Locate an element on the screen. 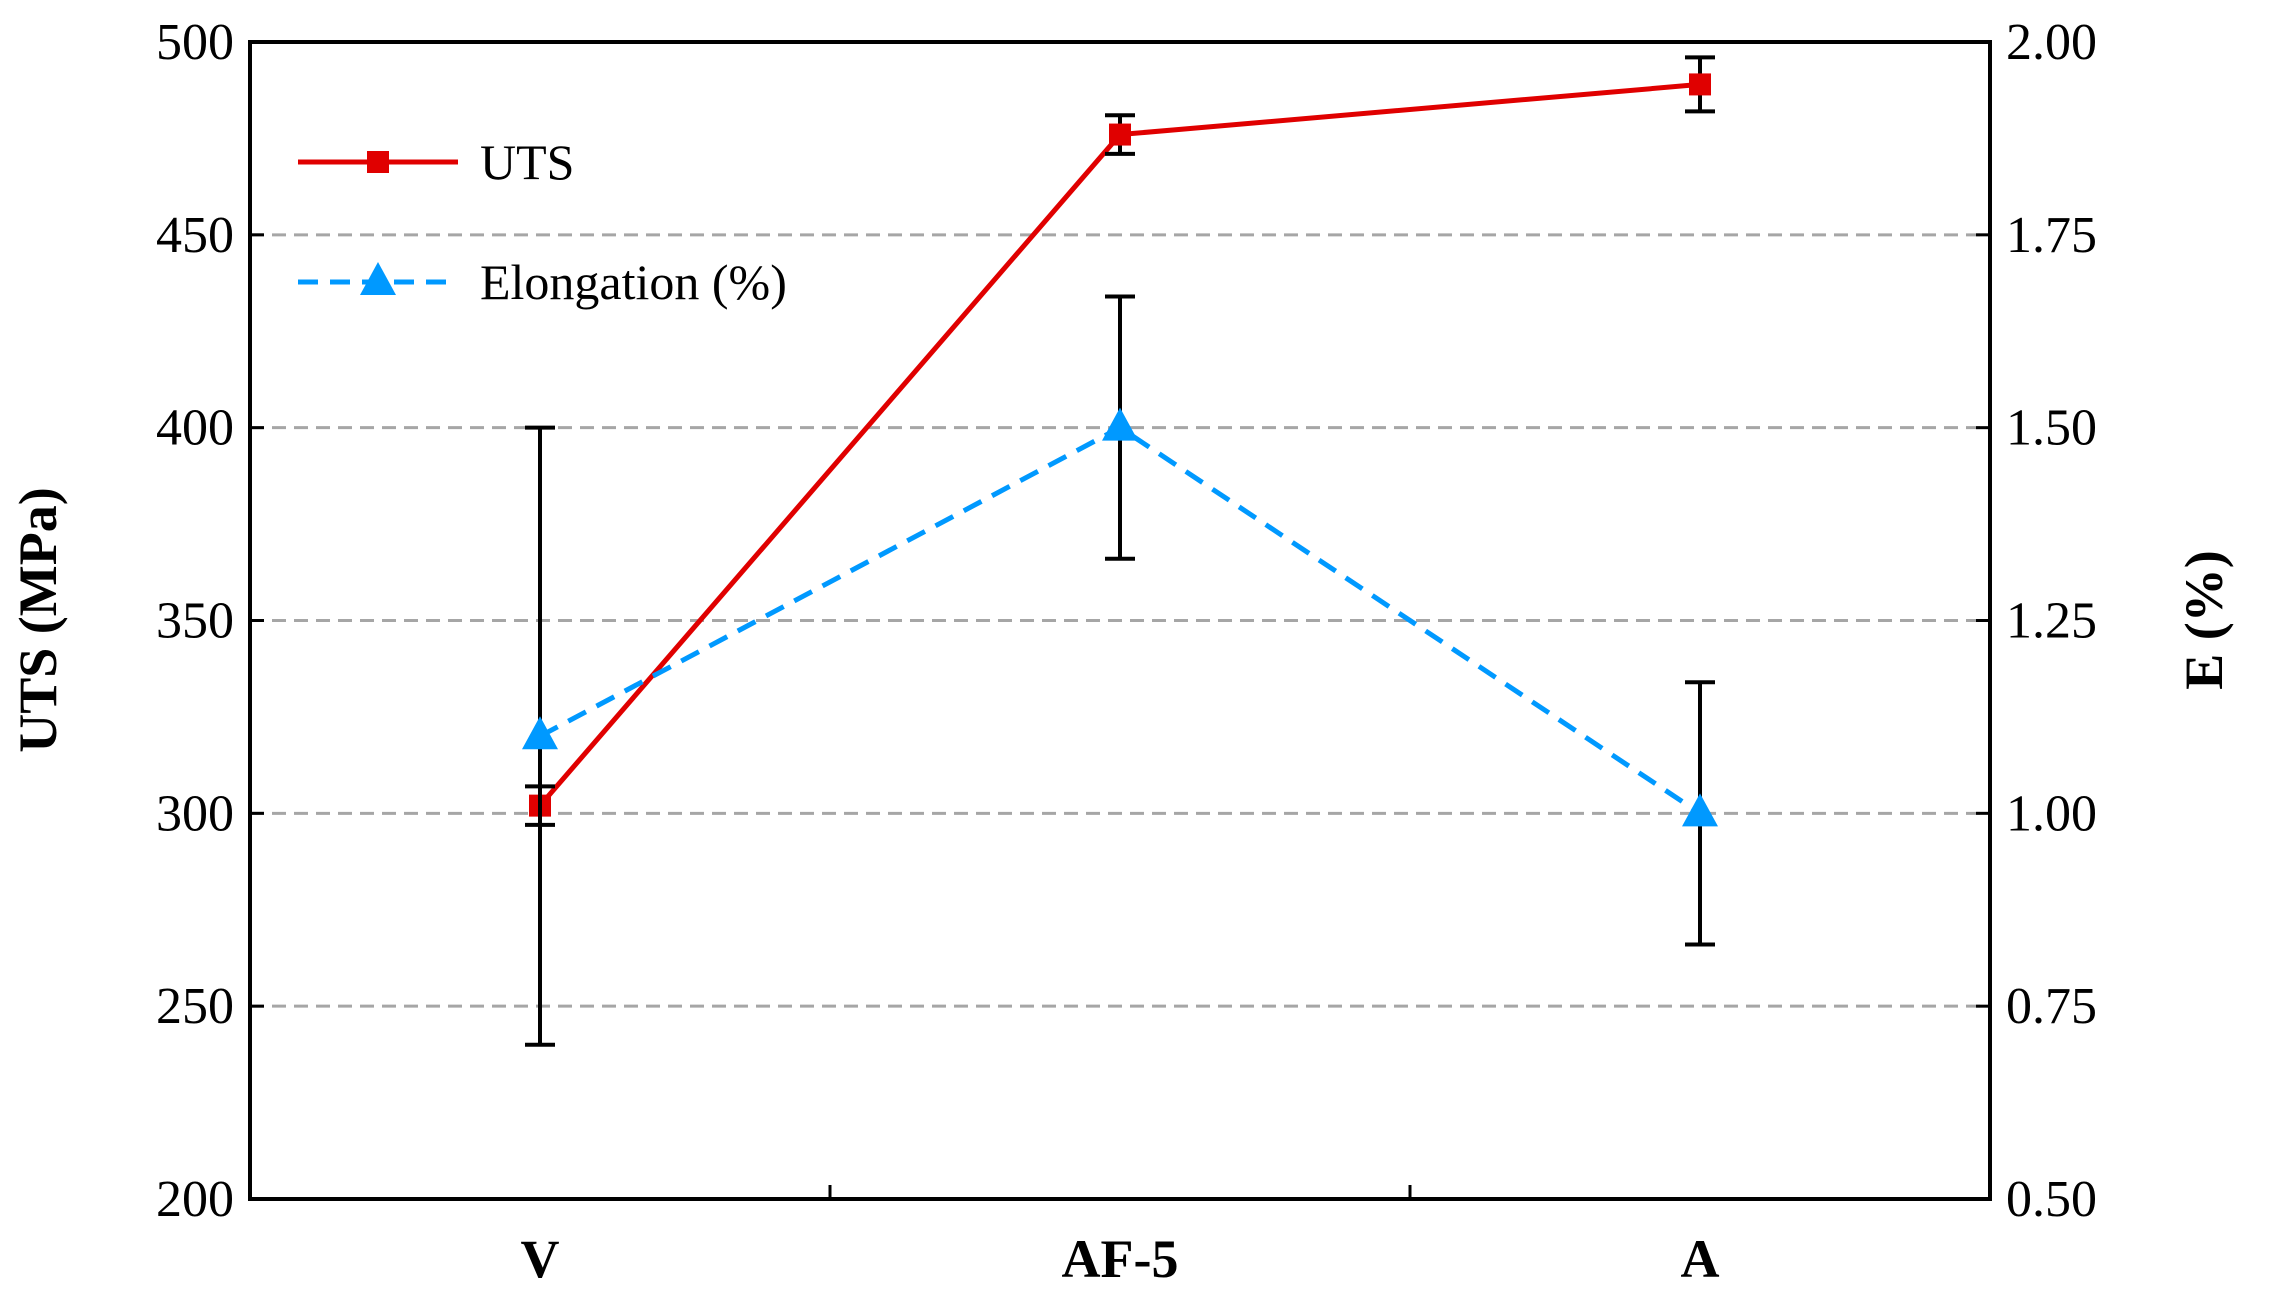 This screenshot has width=2271, height=1315. x-category-label: V is located at coordinates (540, 1259).